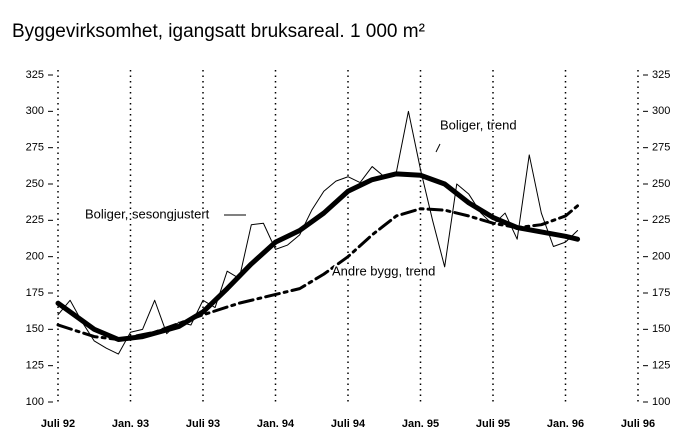 This screenshot has width=679, height=447. Describe the element at coordinates (383, 270) in the screenshot. I see `series-label: Andre bygg, trend` at that location.